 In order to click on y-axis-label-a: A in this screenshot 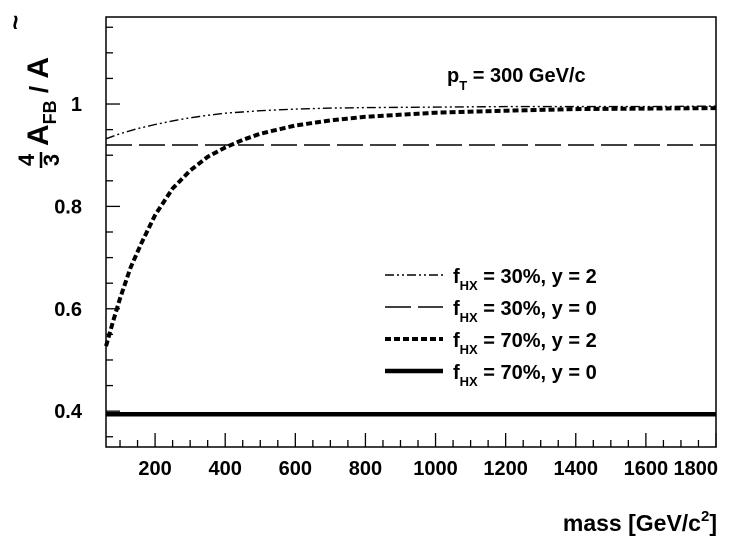, I will do `click(38, 135)`.